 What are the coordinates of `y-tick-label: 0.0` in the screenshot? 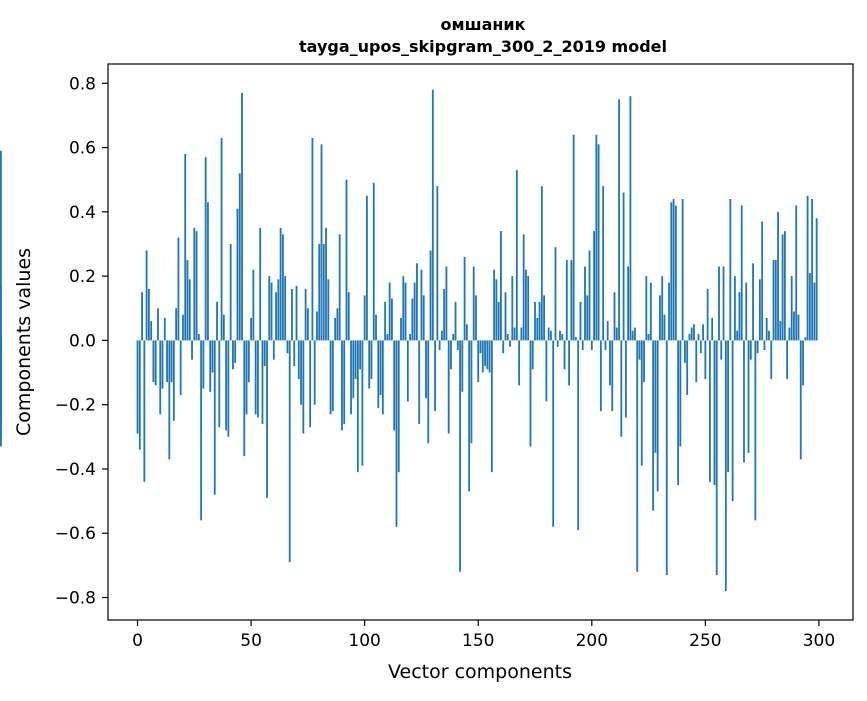 It's located at (82, 341).